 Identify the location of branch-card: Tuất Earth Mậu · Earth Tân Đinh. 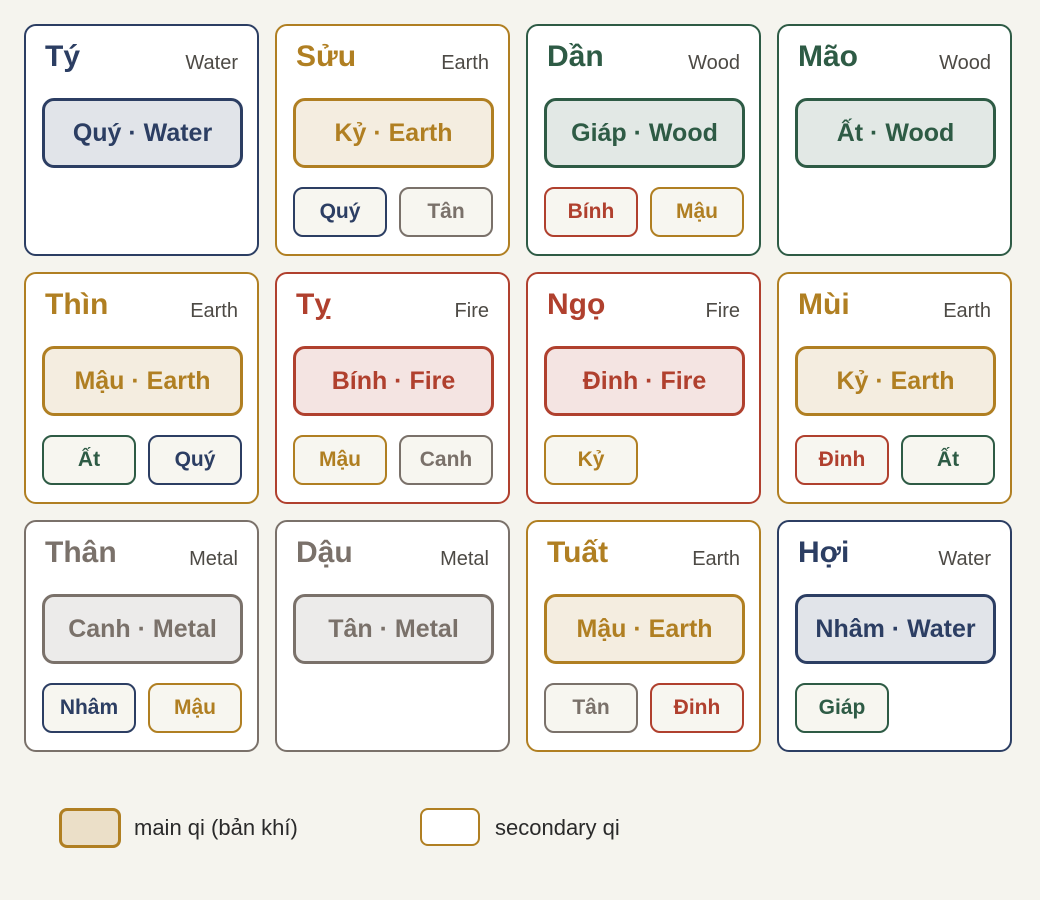
(643, 636).